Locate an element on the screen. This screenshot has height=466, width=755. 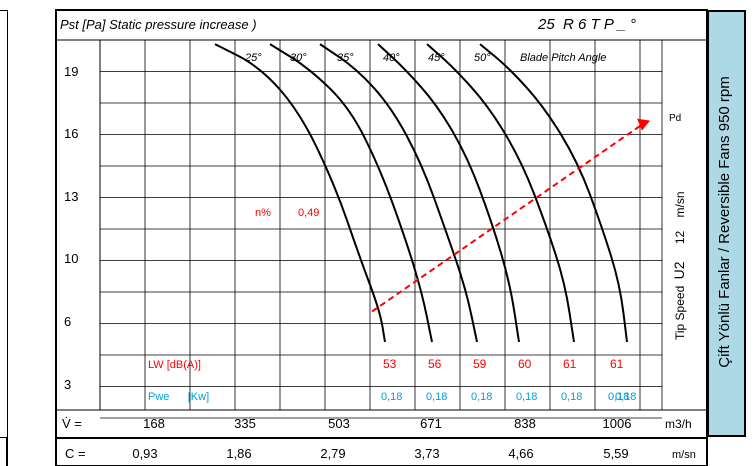
model-code: 25 R 6 T P _ ° is located at coordinates (586, 24).